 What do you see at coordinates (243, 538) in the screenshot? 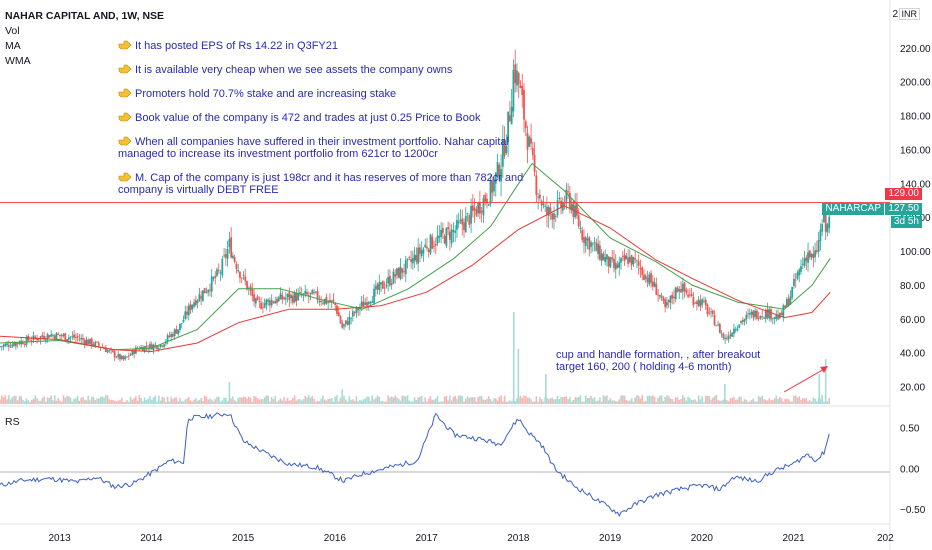
I see `x-tick-label: 2015` at bounding box center [243, 538].